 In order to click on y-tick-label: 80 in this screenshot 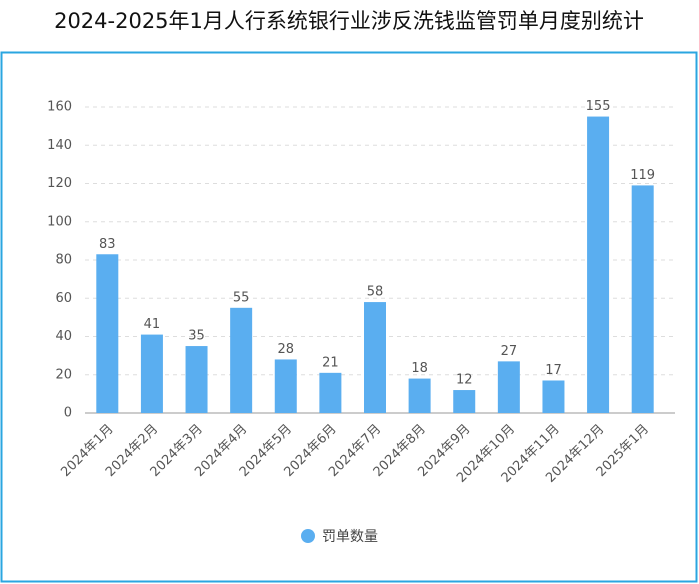, I will do `click(63, 260)`.